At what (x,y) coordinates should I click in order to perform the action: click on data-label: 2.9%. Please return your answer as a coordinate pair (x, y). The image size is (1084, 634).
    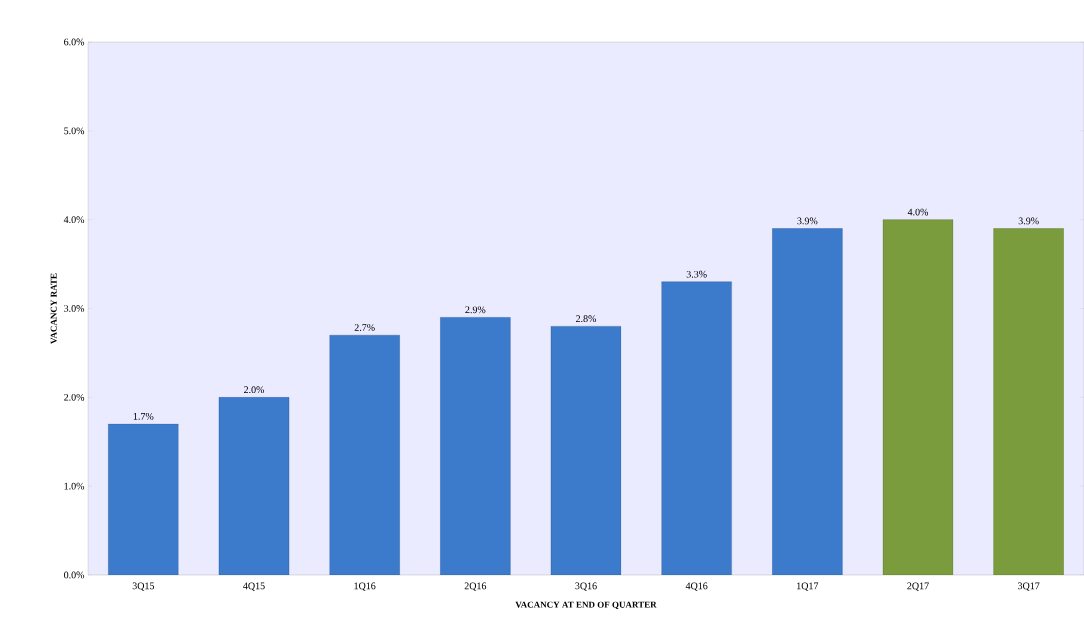
    Looking at the image, I should click on (475, 310).